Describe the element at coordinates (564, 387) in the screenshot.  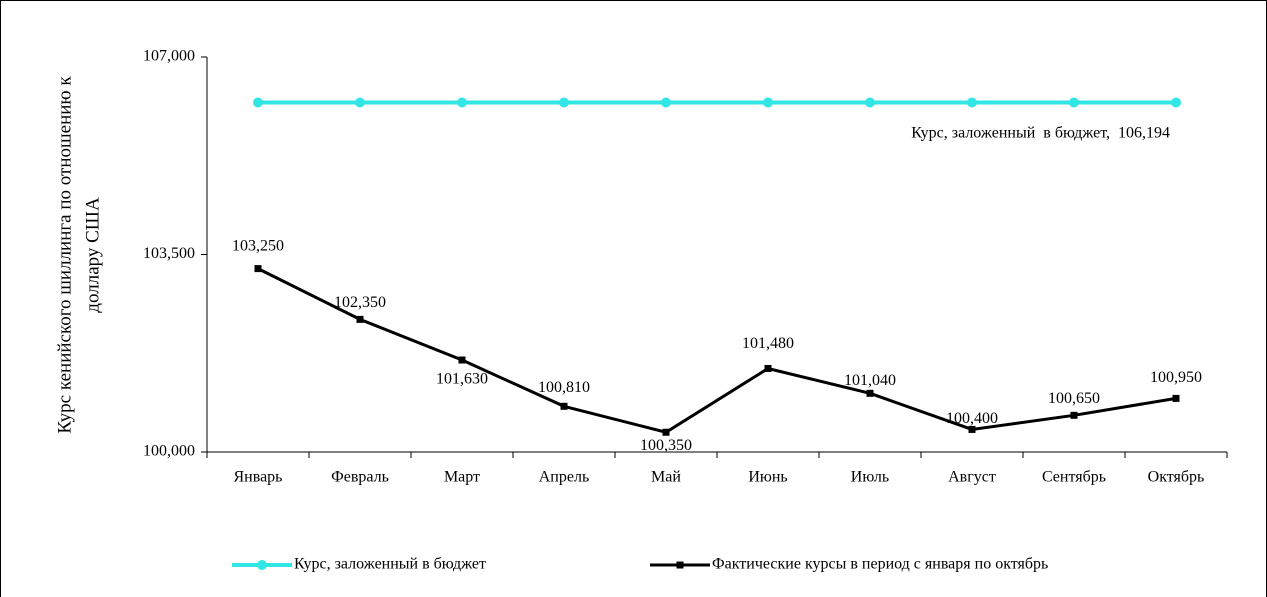
I see `data-label: 100,810` at that location.